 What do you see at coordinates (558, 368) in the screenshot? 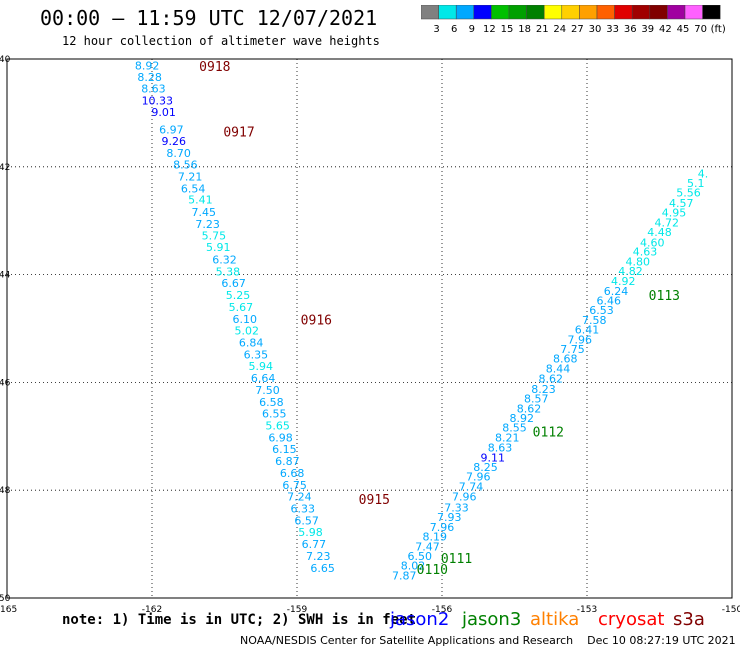
I see `wave-height-label: 8.44` at bounding box center [558, 368].